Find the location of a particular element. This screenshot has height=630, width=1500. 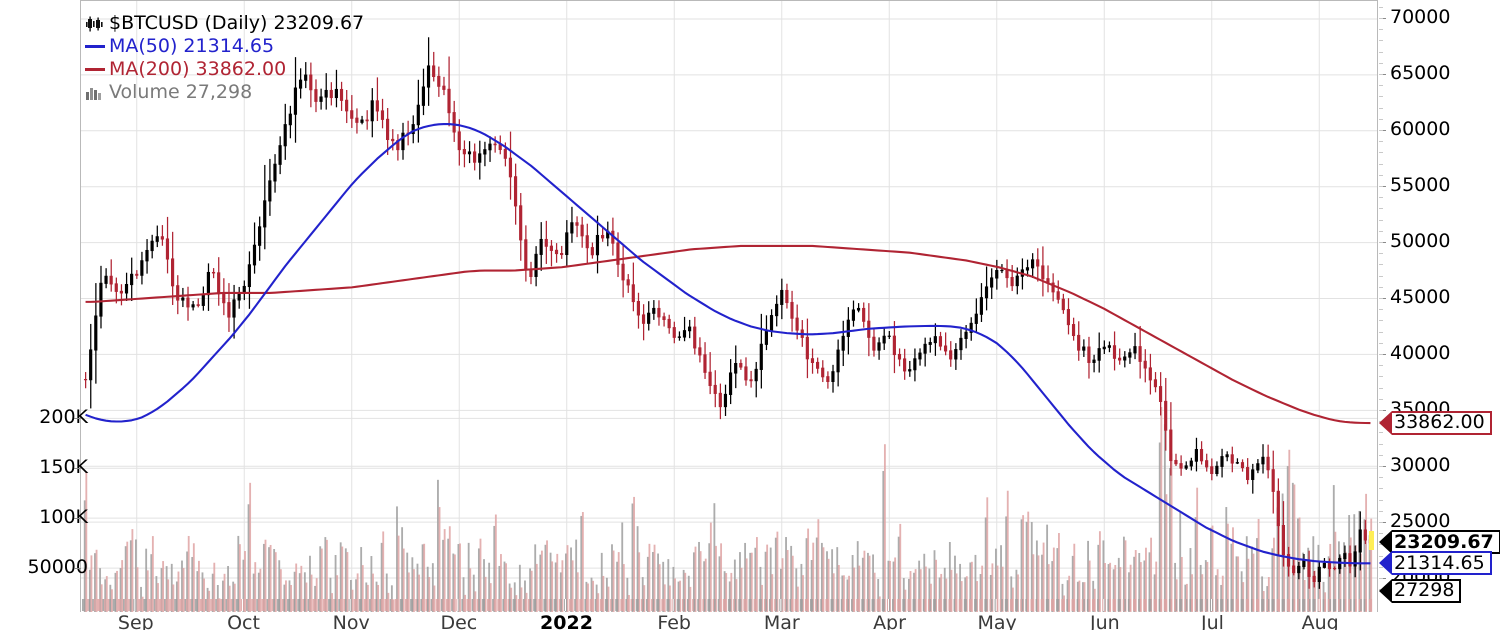

volume-axis-tick-label: 100K is located at coordinates (63, 517).